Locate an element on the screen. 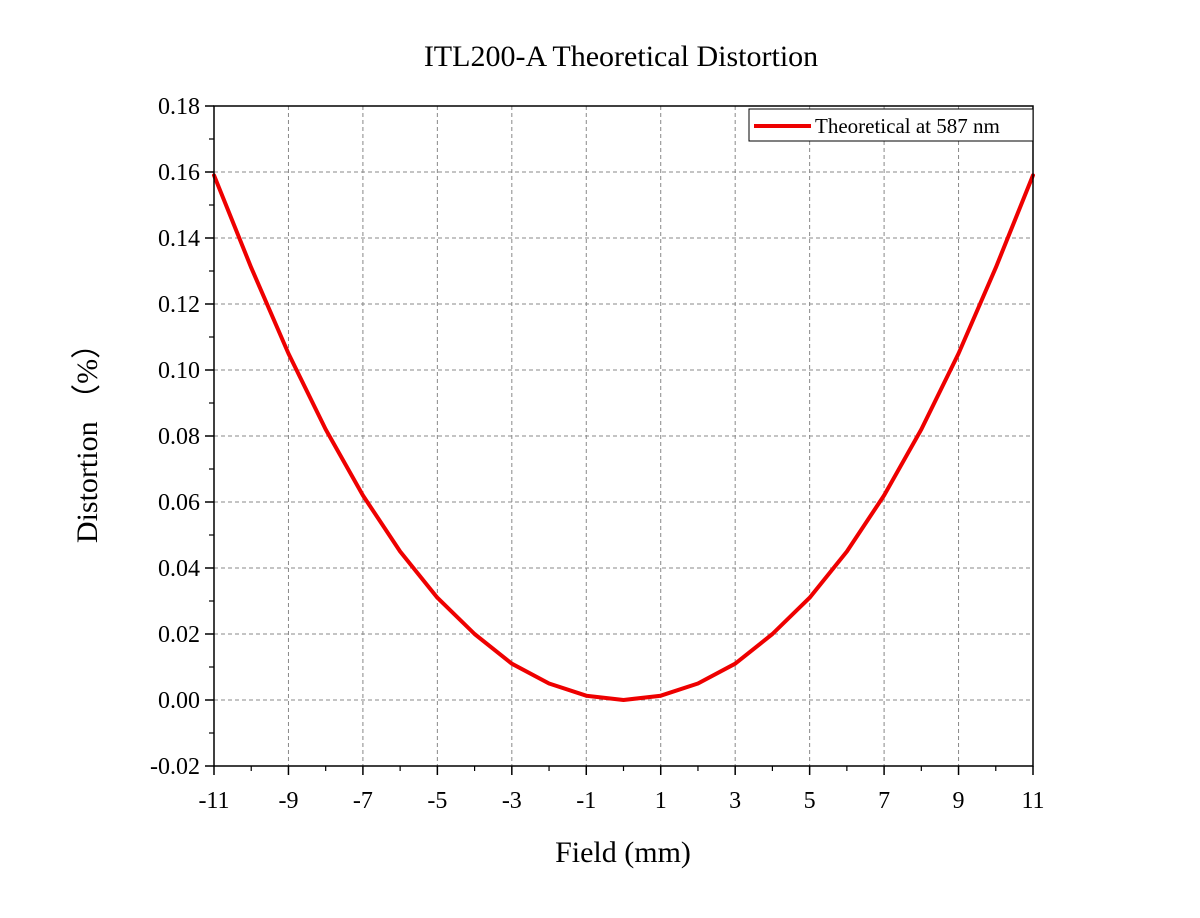 The width and height of the screenshot is (1200, 918). x-tick-label: 9 is located at coordinates (959, 801).